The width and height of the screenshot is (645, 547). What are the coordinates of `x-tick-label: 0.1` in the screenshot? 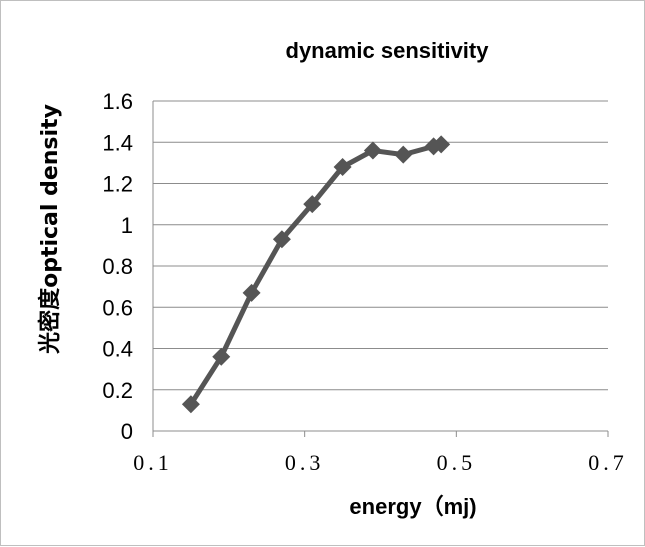 It's located at (153, 462).